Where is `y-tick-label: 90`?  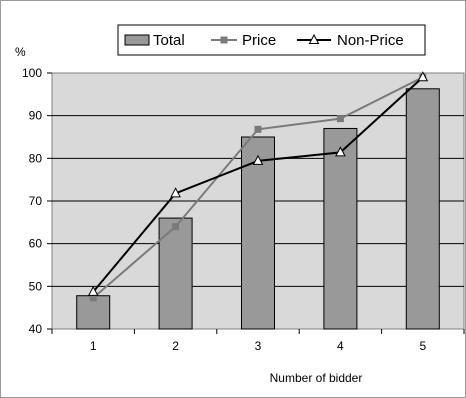 y-tick-label: 90 is located at coordinates (36, 116).